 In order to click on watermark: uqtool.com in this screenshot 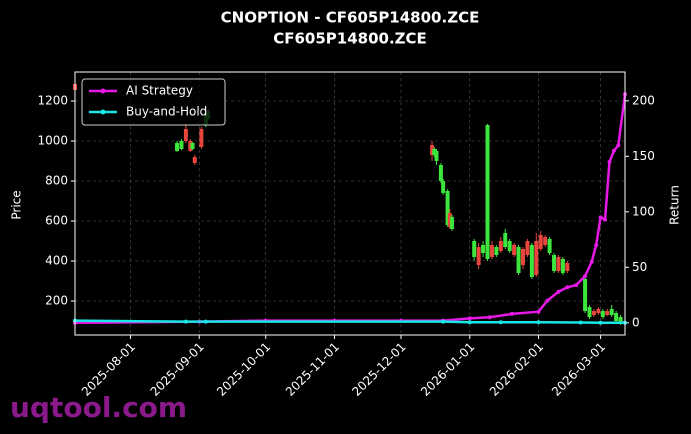, I will do `click(98, 407)`.